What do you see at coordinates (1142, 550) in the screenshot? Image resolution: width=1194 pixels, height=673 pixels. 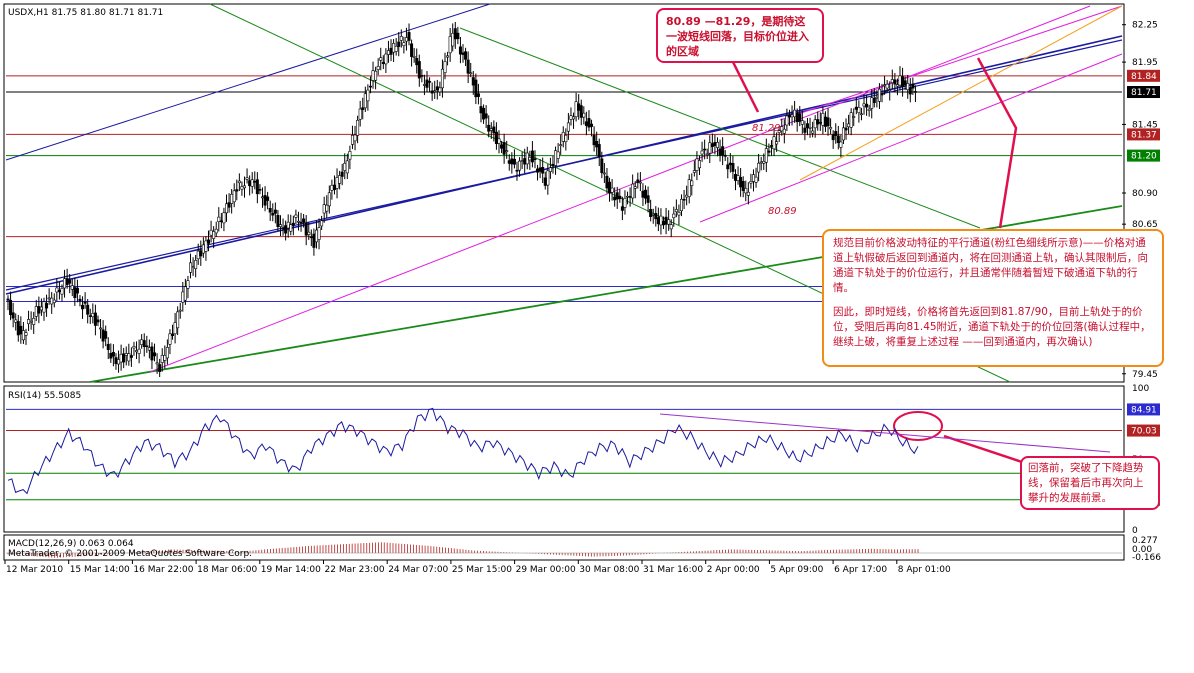 I see `macd-tick-label-1: 0.00` at bounding box center [1142, 550].